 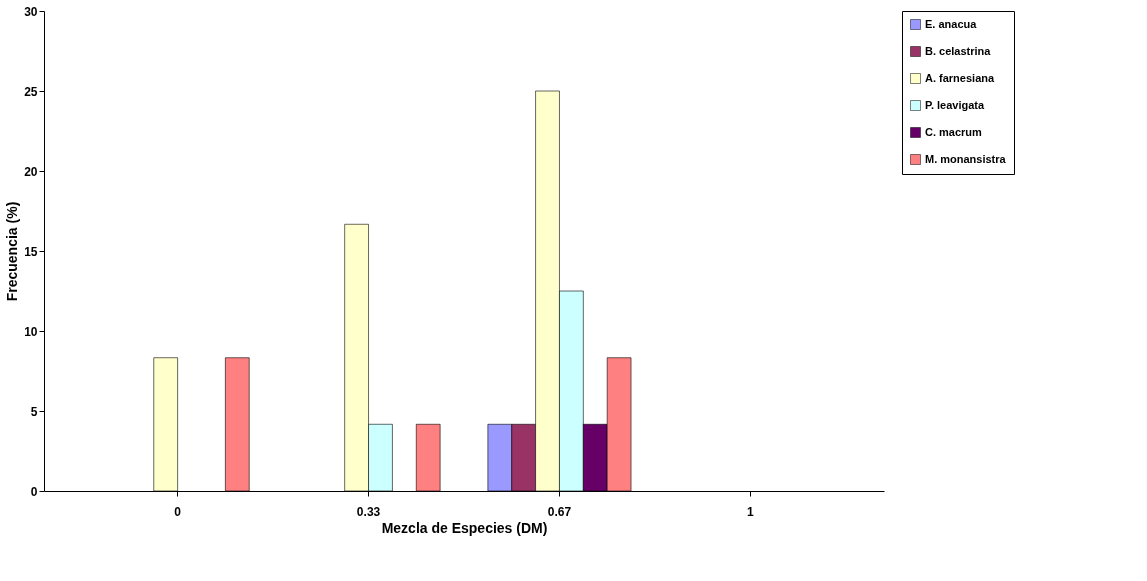 What do you see at coordinates (178, 511) in the screenshot?
I see `x-tick-label: 0` at bounding box center [178, 511].